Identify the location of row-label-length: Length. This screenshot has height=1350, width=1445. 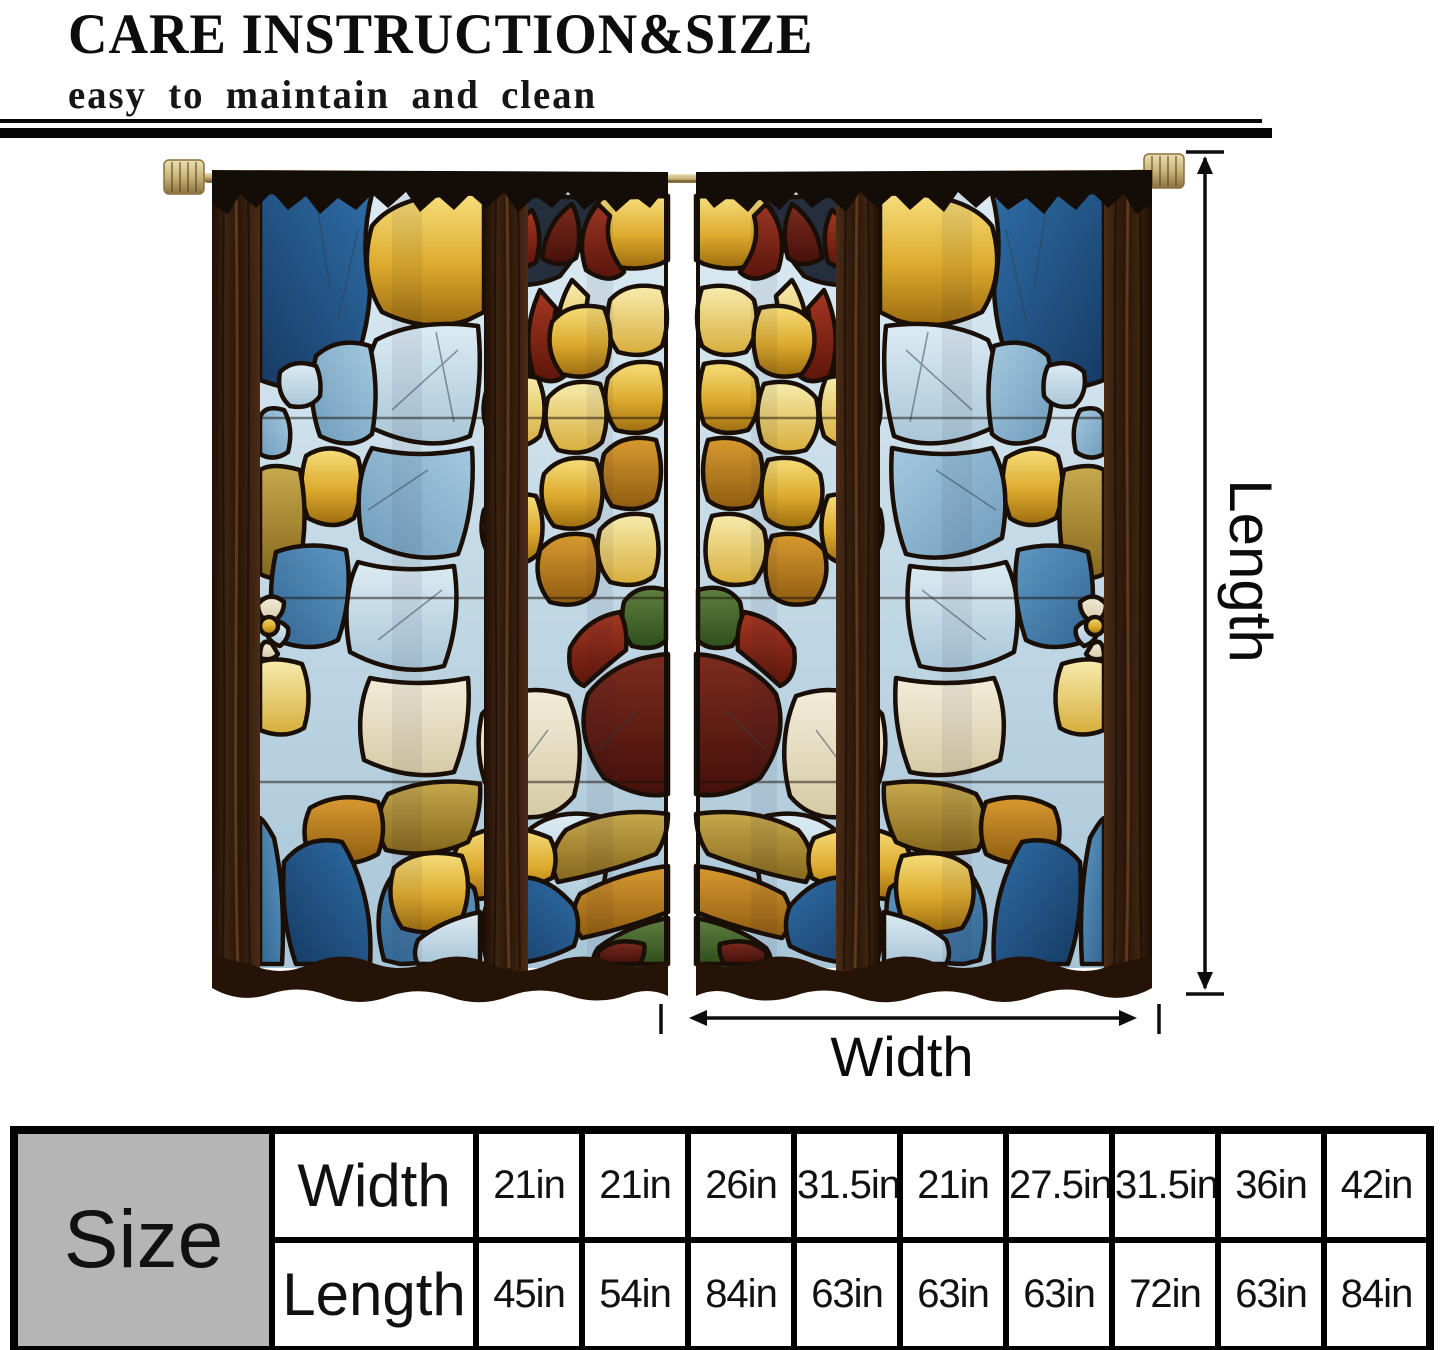
(374, 1293).